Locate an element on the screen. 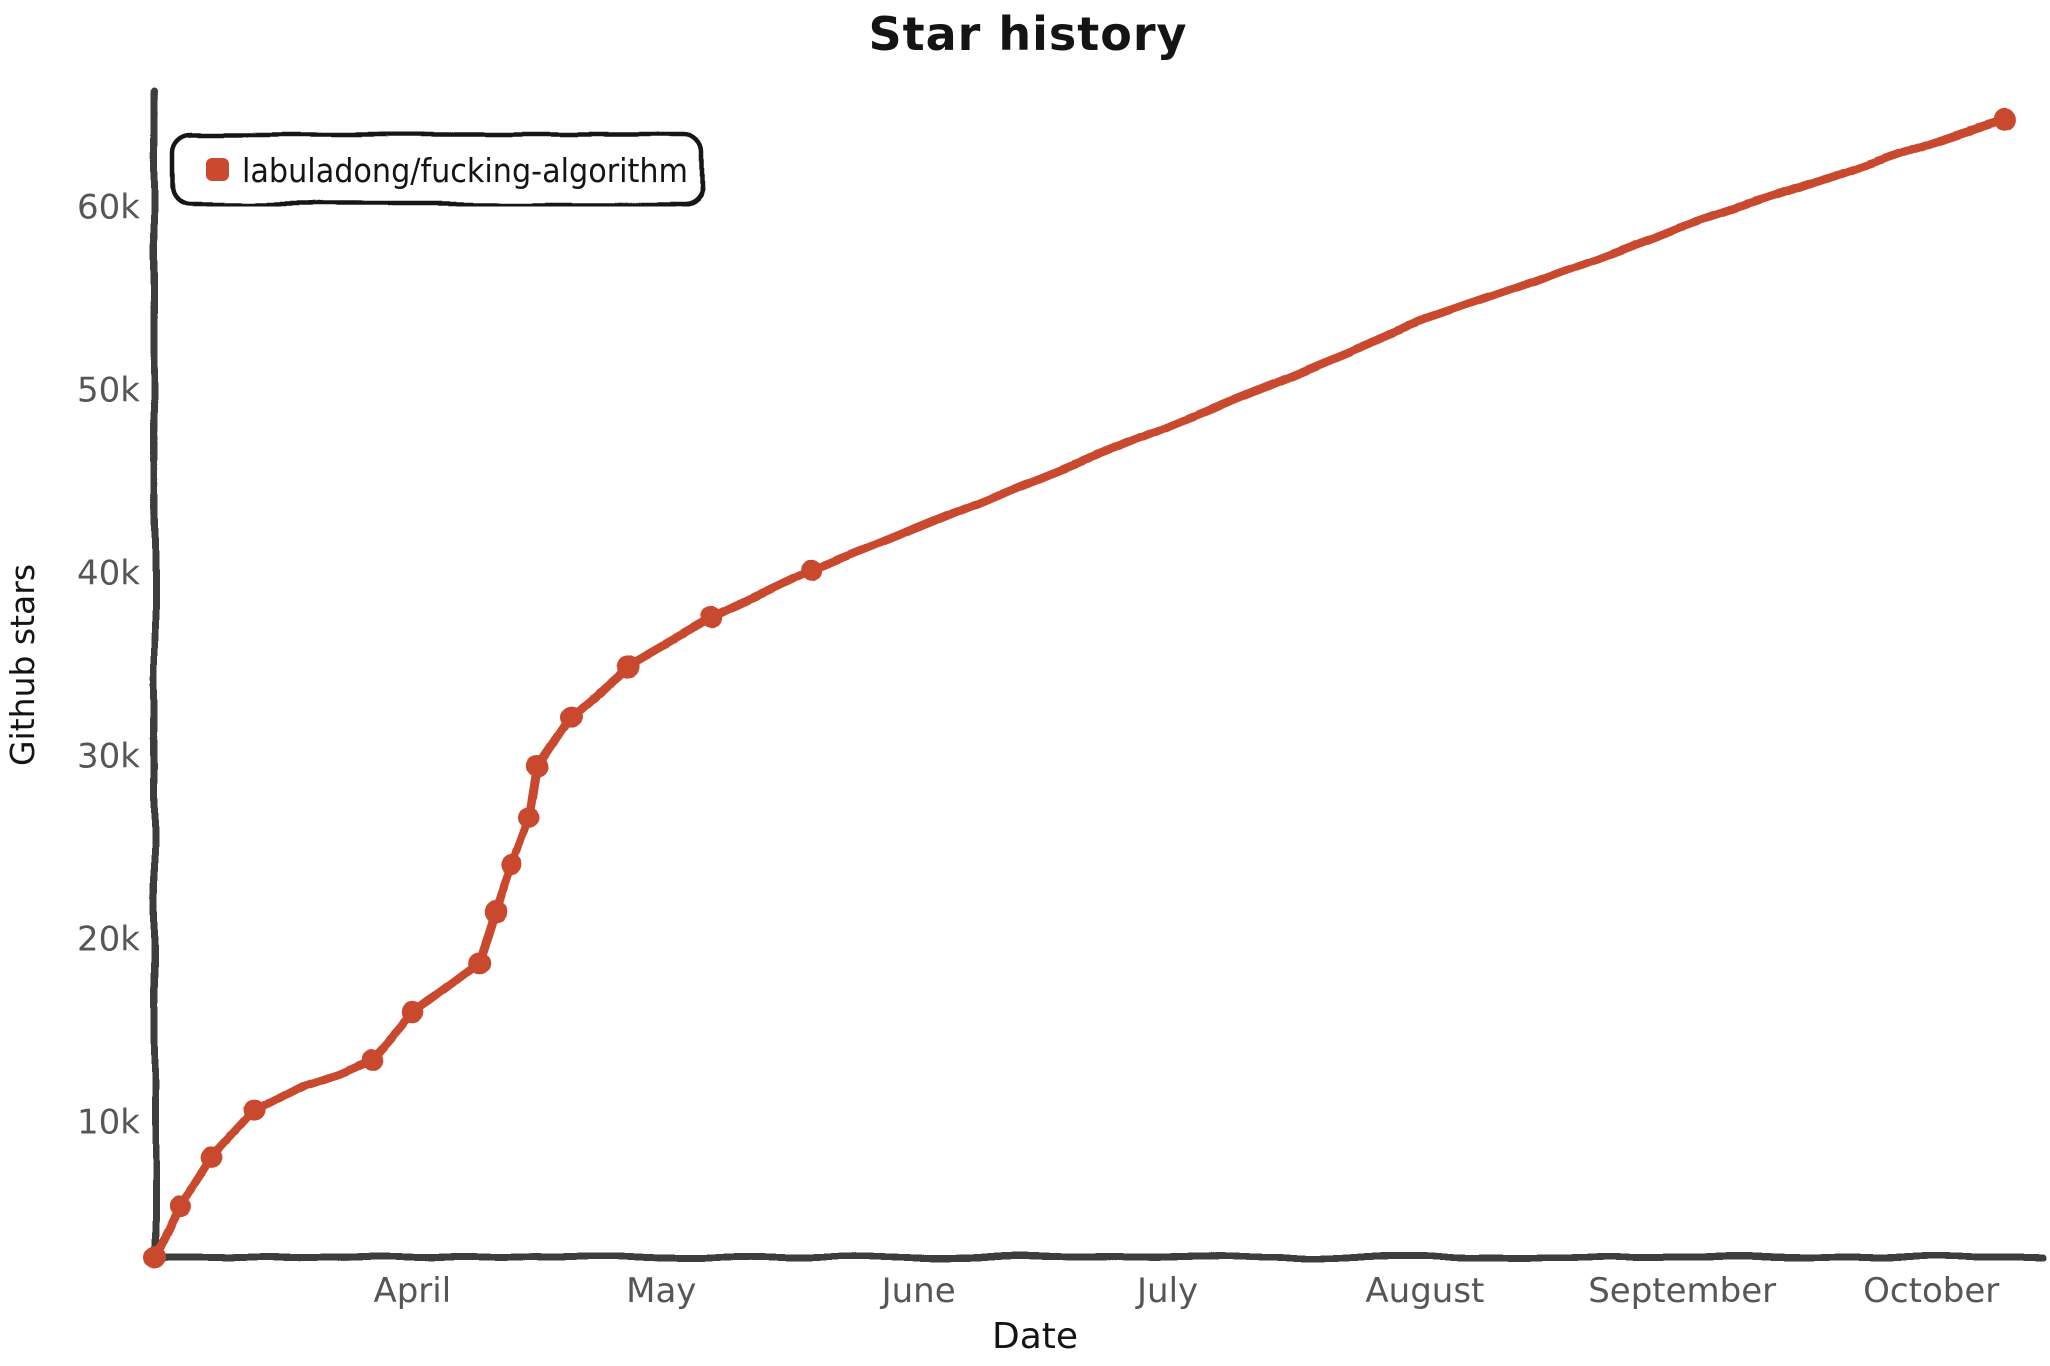  y-tick-label: 20k is located at coordinates (108, 940).